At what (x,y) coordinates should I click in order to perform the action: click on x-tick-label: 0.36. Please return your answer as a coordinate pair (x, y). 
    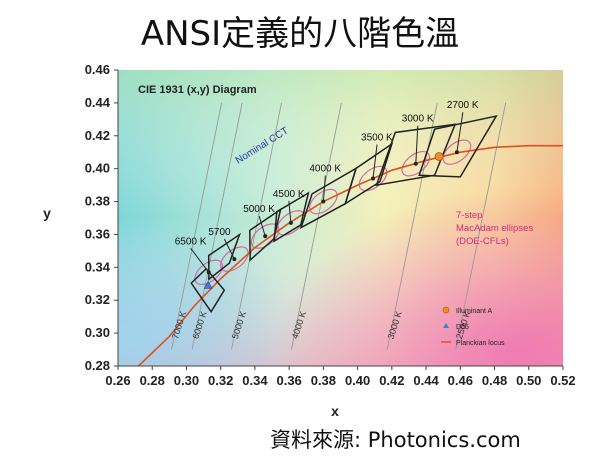
    Looking at the image, I should click on (288, 380).